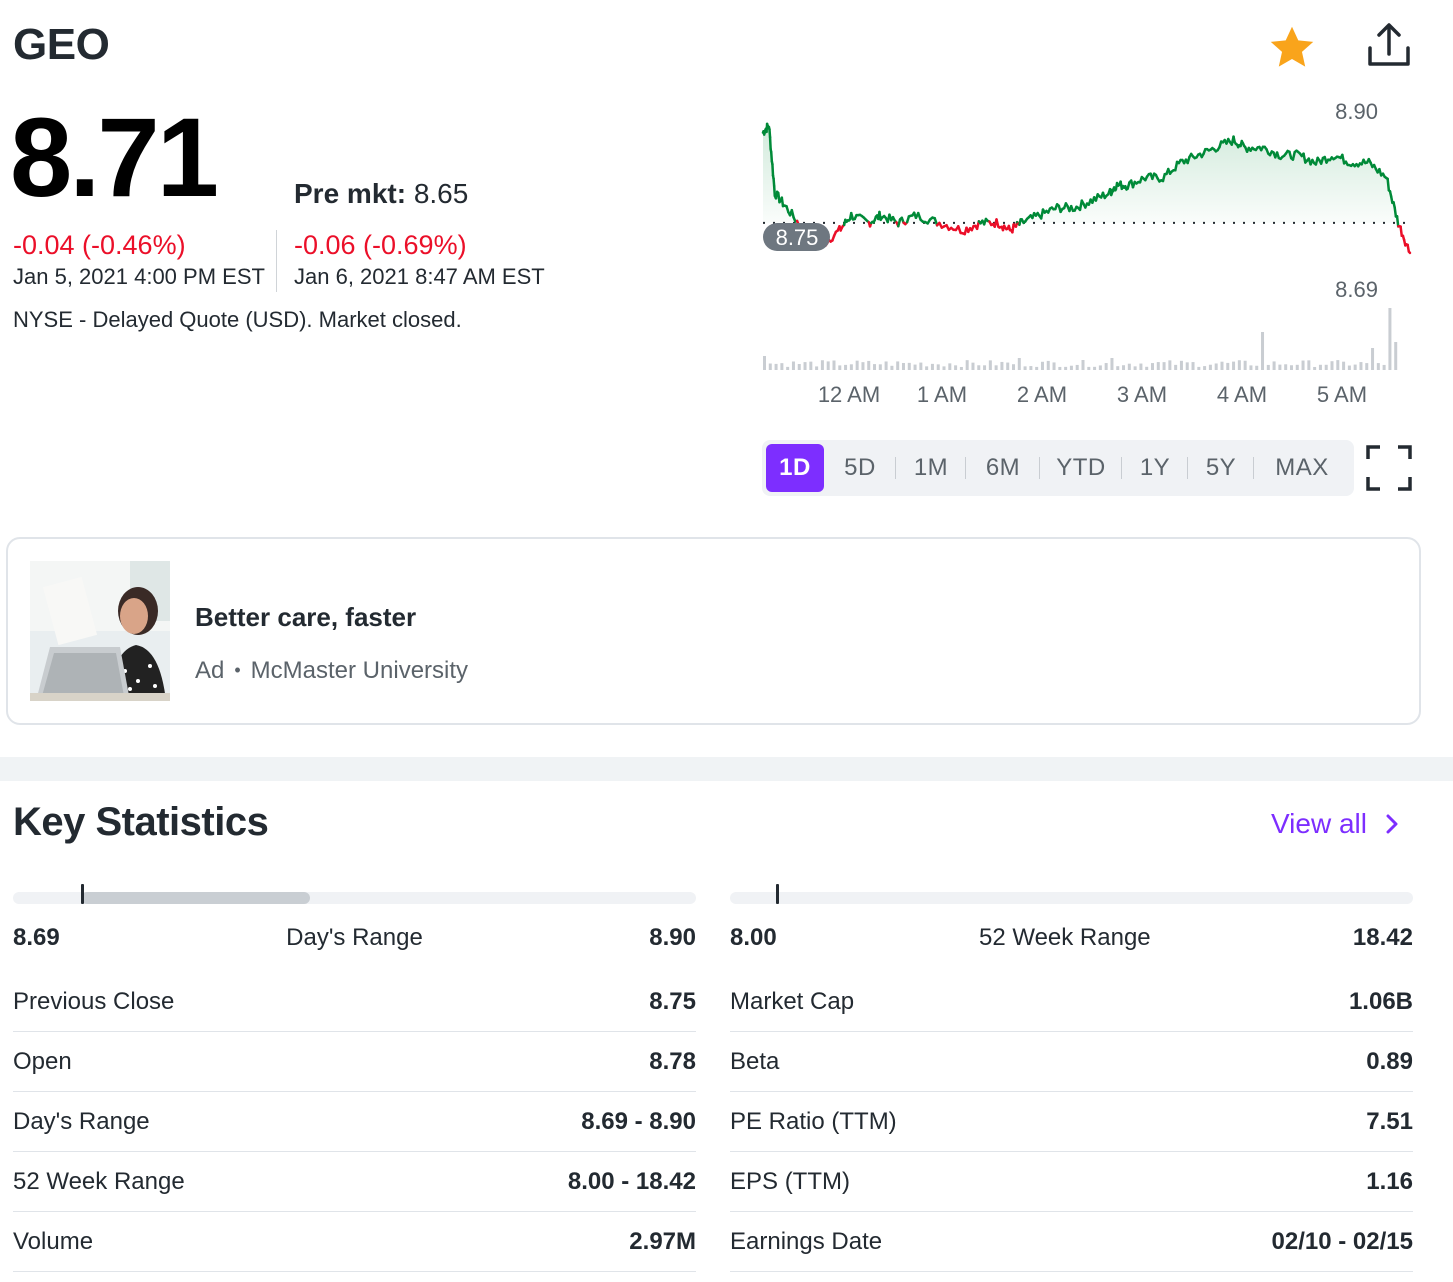  What do you see at coordinates (1380, 1001) in the screenshot?
I see `stat-value: 1.06B` at bounding box center [1380, 1001].